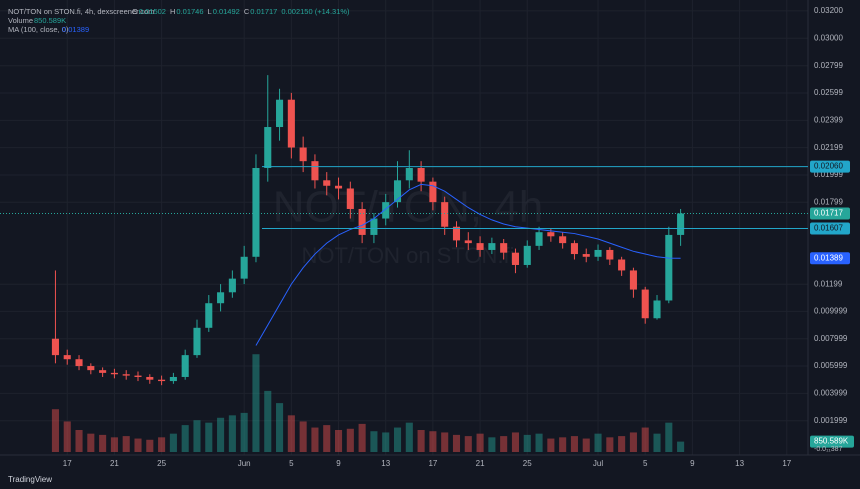 Image resolution: width=860 pixels, height=489 pixels. What do you see at coordinates (210, 11) in the screenshot?
I see `ohlc-key: L` at bounding box center [210, 11].